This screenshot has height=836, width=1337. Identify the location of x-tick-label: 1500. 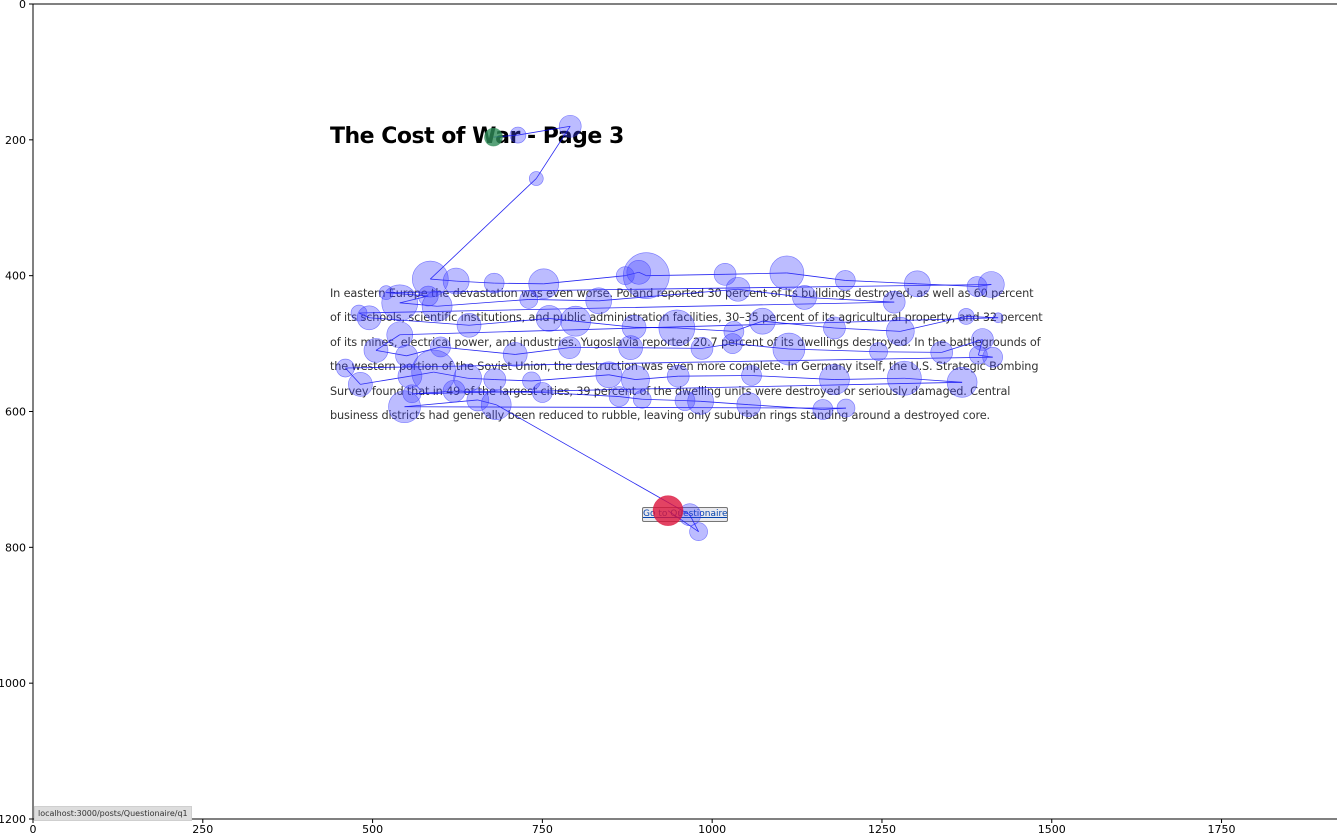
(1052, 829).